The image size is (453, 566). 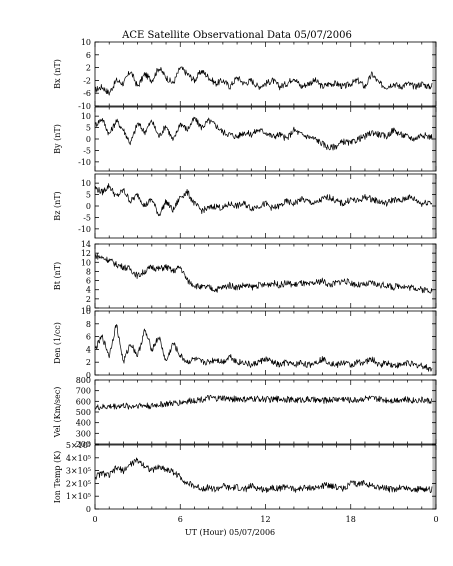 What do you see at coordinates (57, 276) in the screenshot?
I see `y-axis-label: Bt (nT)` at bounding box center [57, 276].